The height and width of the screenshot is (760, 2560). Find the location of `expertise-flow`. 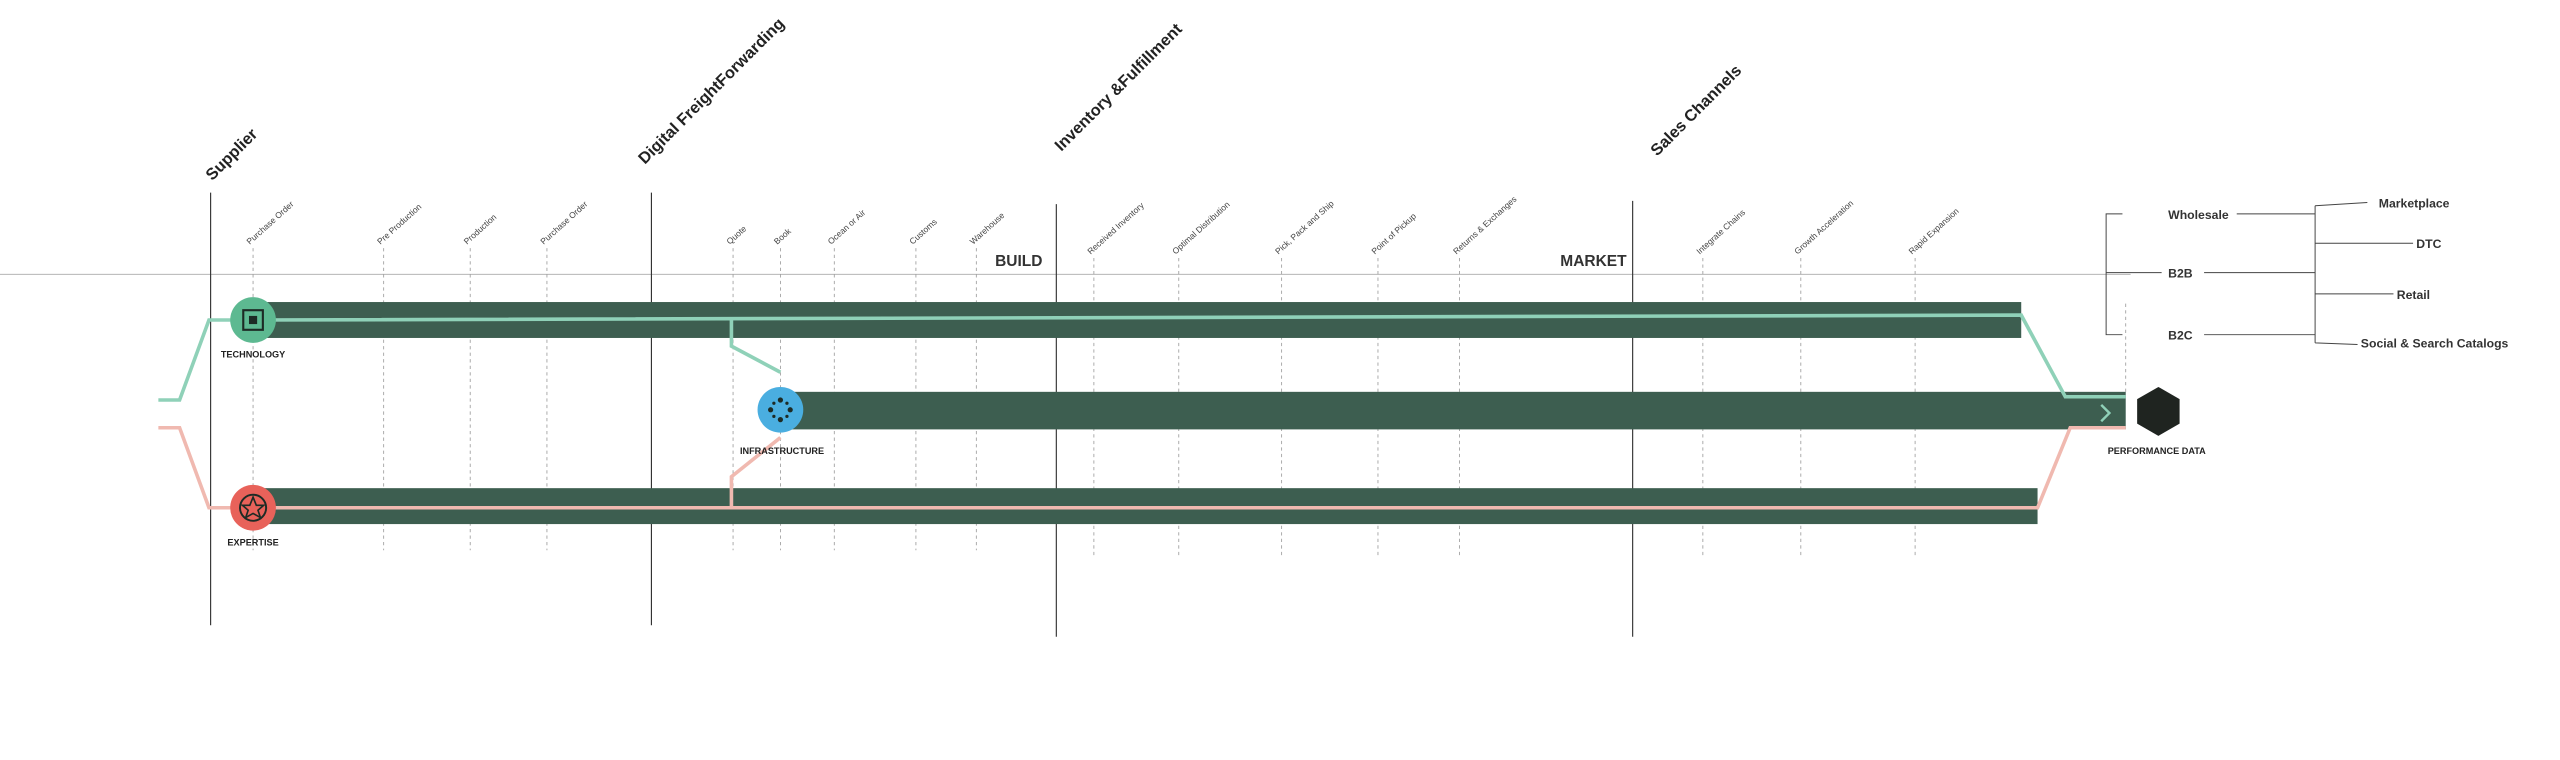

expertise-flow is located at coordinates (1142, 467).